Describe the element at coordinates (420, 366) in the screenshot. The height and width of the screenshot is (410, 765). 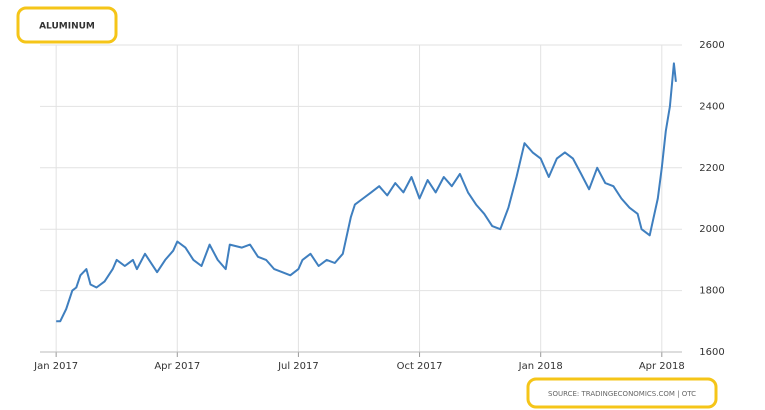
I see `x-tick-label: Oct 2017` at that location.